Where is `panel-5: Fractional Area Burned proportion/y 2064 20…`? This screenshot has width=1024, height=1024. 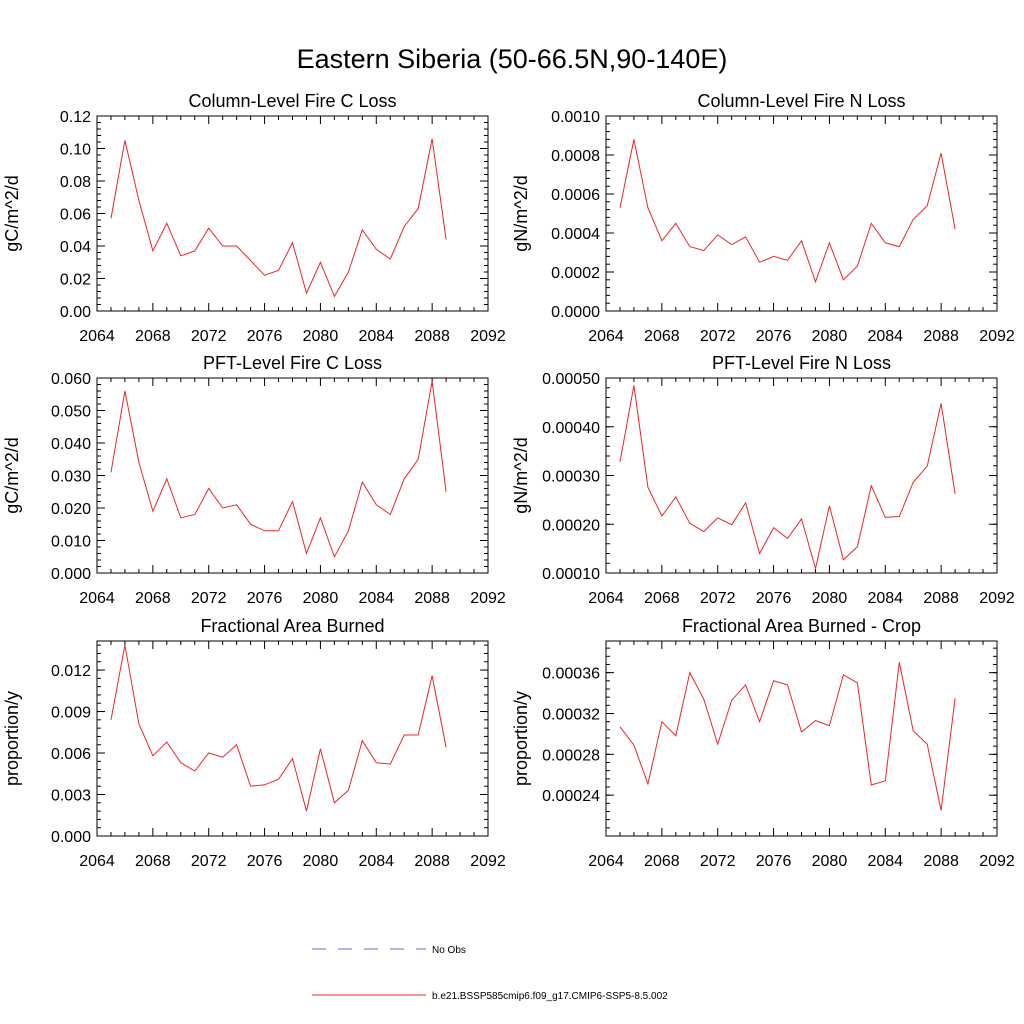
panel-5: Fractional Area Burned proportion/y 2064 20… is located at coordinates (254, 743).